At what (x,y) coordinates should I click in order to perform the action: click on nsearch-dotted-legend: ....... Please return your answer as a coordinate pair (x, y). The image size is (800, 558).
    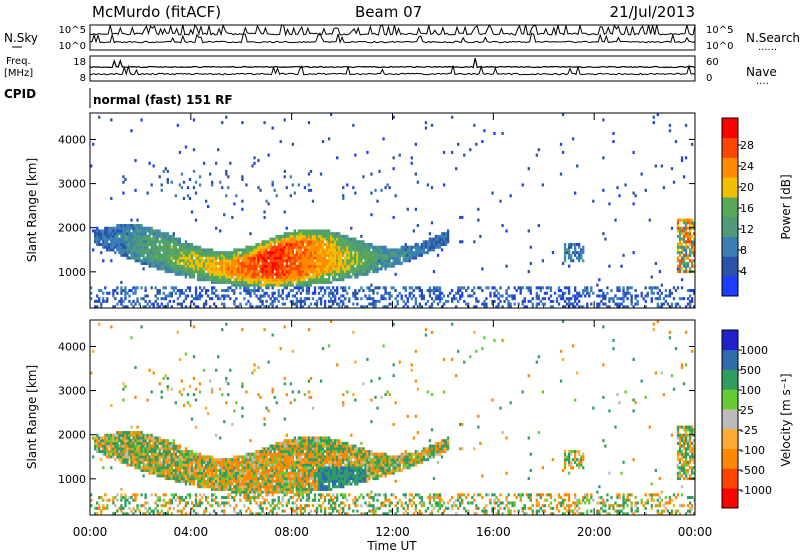
    Looking at the image, I should click on (767, 47).